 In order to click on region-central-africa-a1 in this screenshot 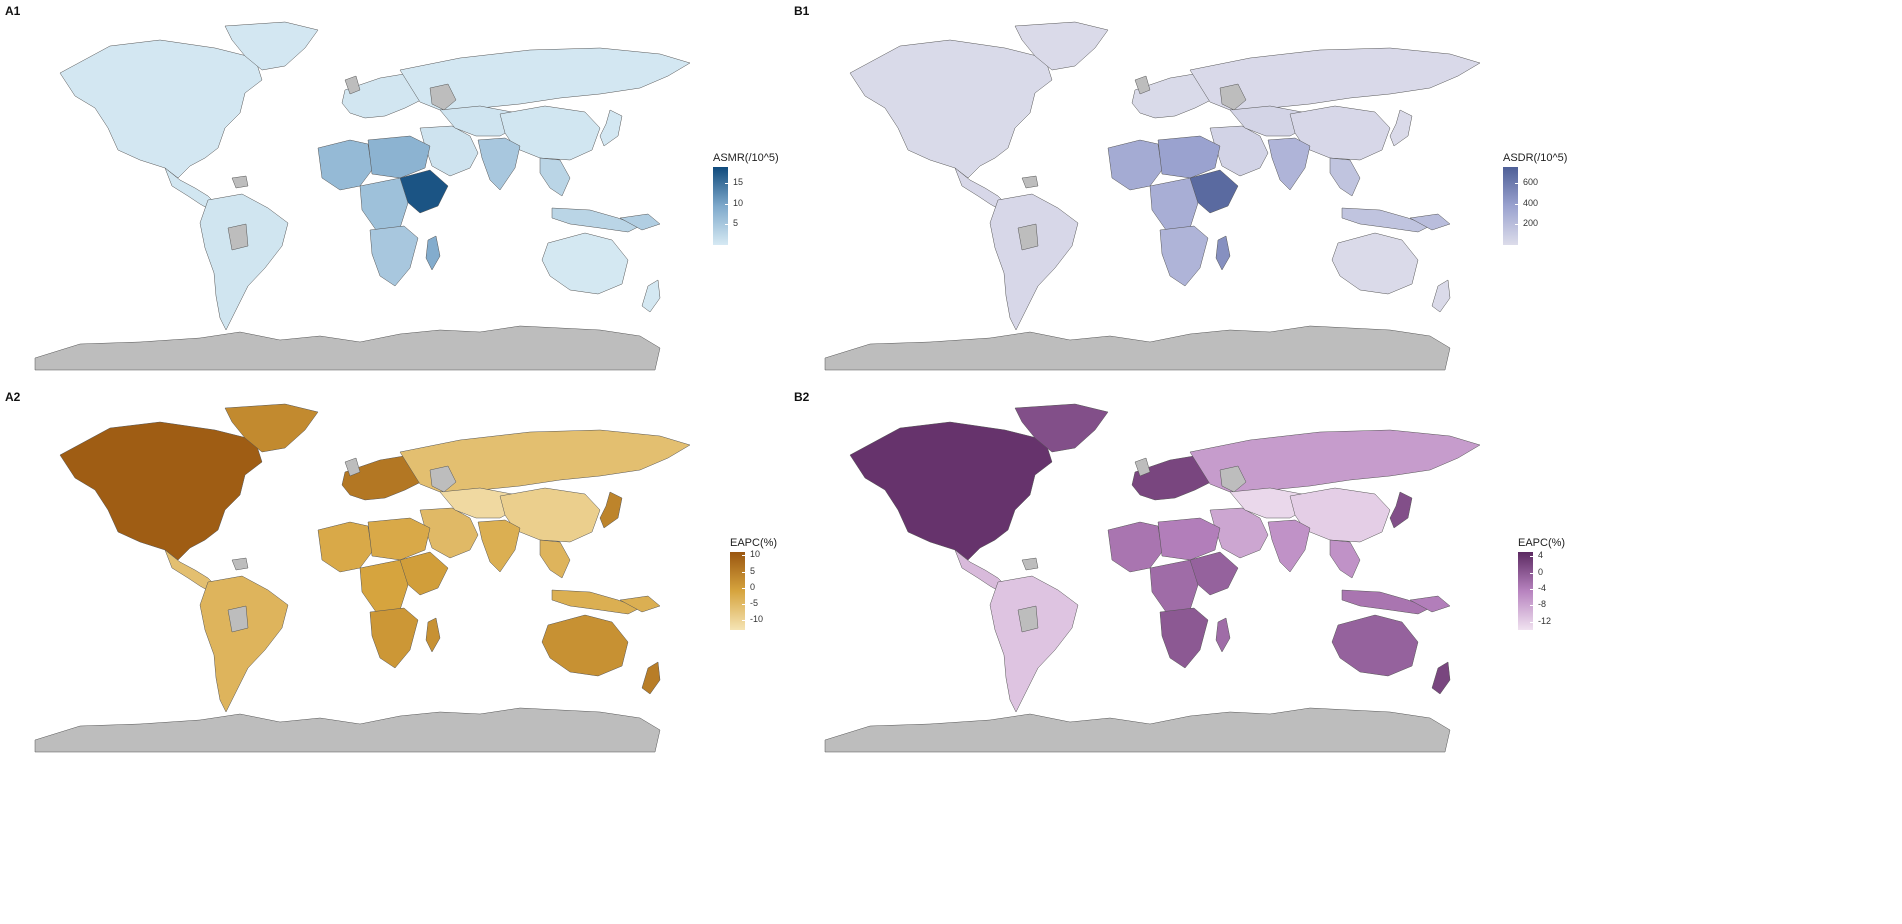, I will do `click(384, 204)`.